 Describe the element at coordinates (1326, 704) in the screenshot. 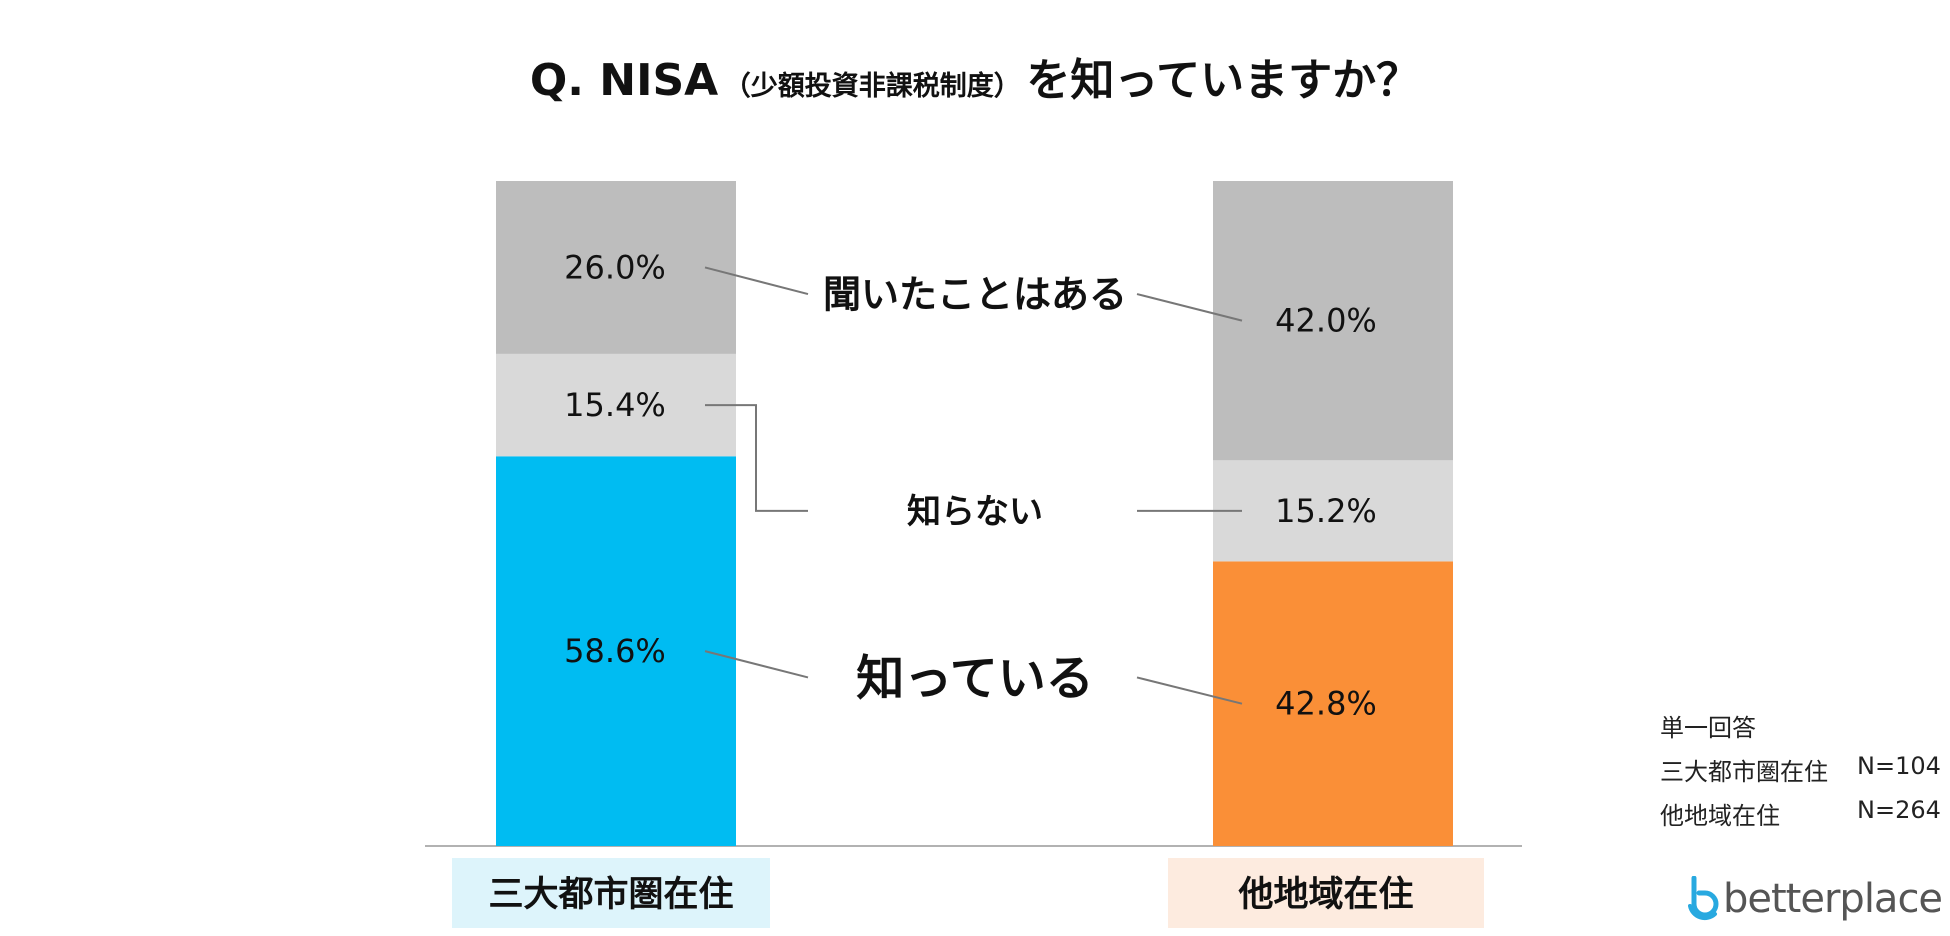

I see `value-label: 42.8%` at that location.